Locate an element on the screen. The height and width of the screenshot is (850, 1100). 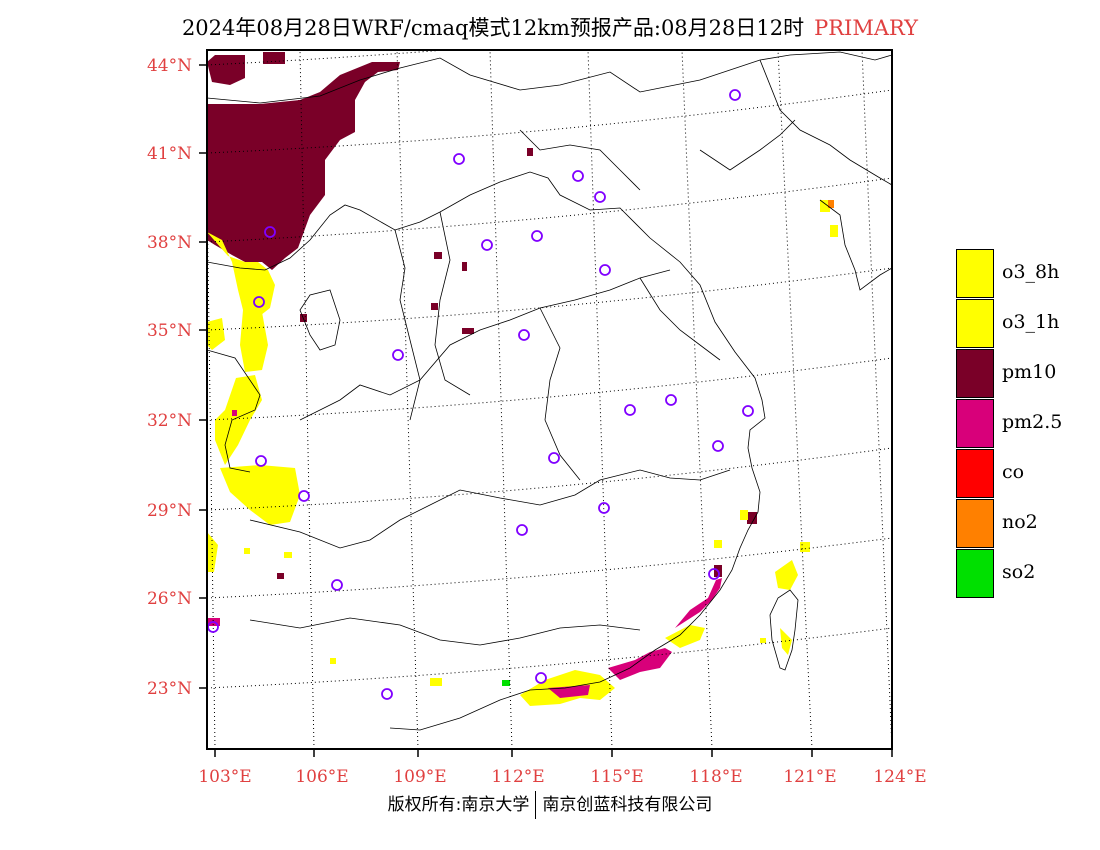
legend-label: pm10 is located at coordinates (1029, 372).